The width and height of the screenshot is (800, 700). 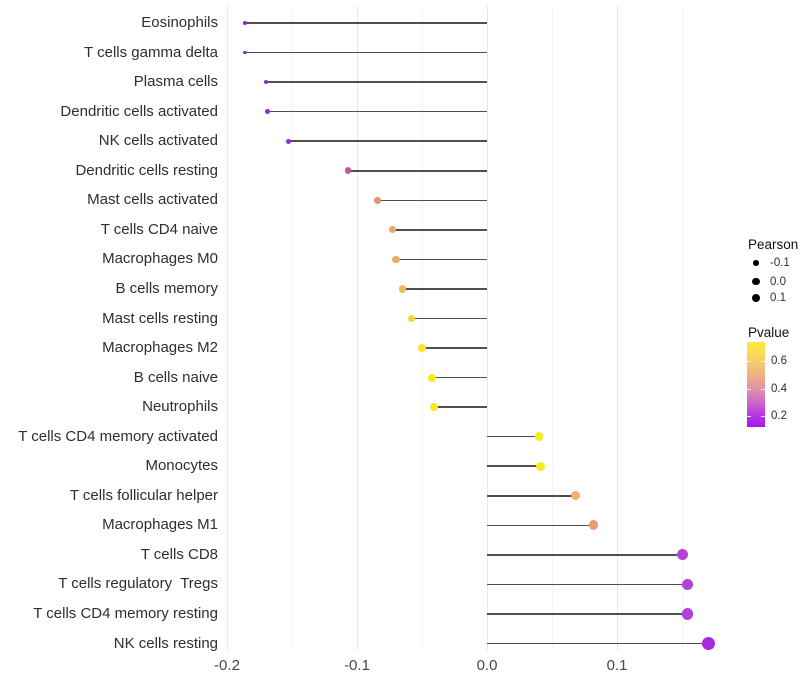 I want to click on category-label: NK cells activated, so click(x=158, y=141).